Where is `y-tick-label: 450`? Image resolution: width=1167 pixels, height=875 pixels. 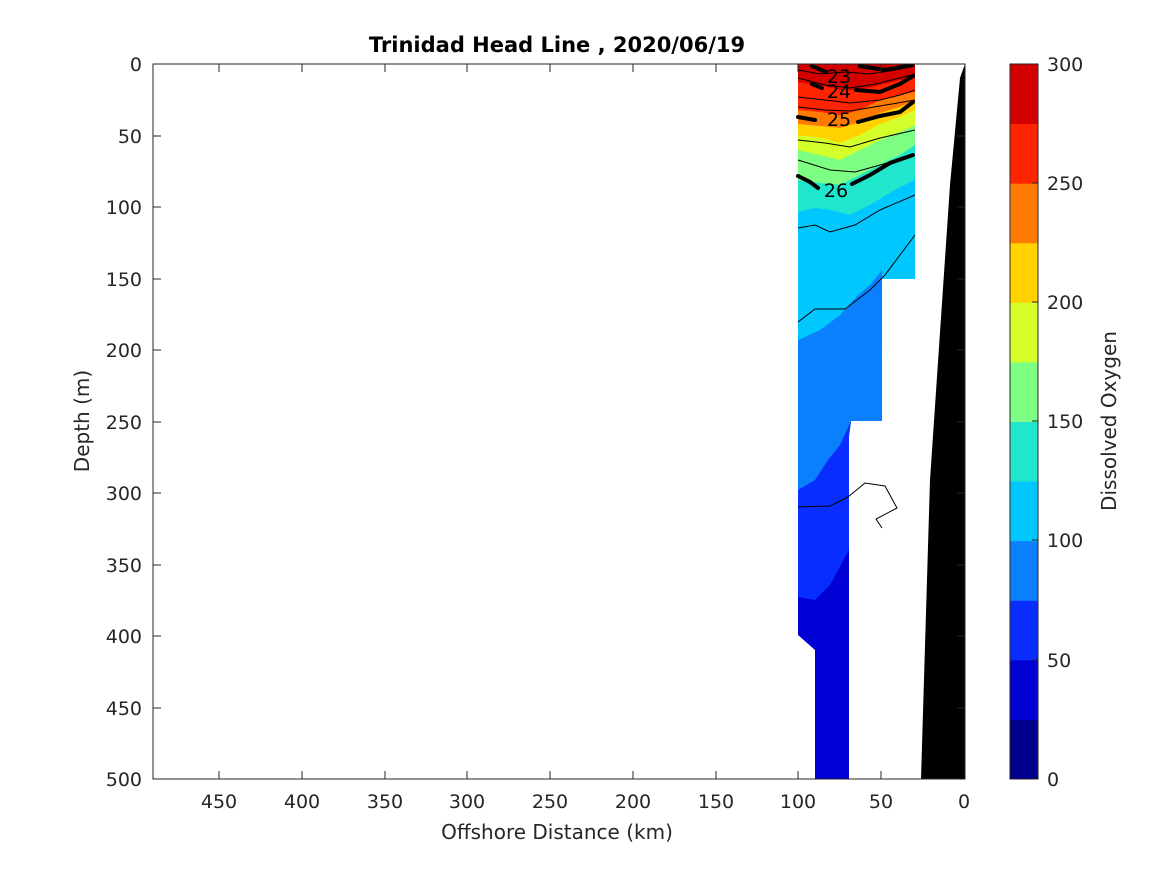 y-tick-label: 450 is located at coordinates (124, 709).